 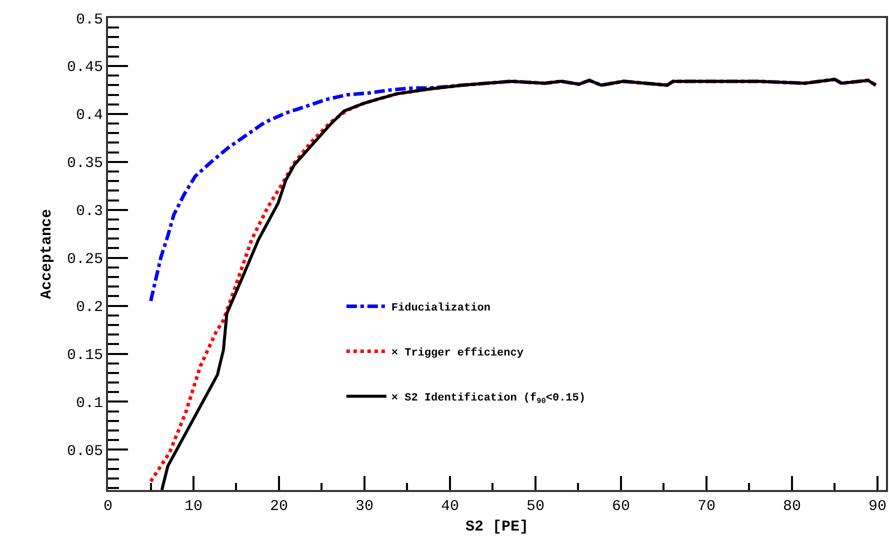 I want to click on y-tick-label: 0.5, so click(x=89, y=19).